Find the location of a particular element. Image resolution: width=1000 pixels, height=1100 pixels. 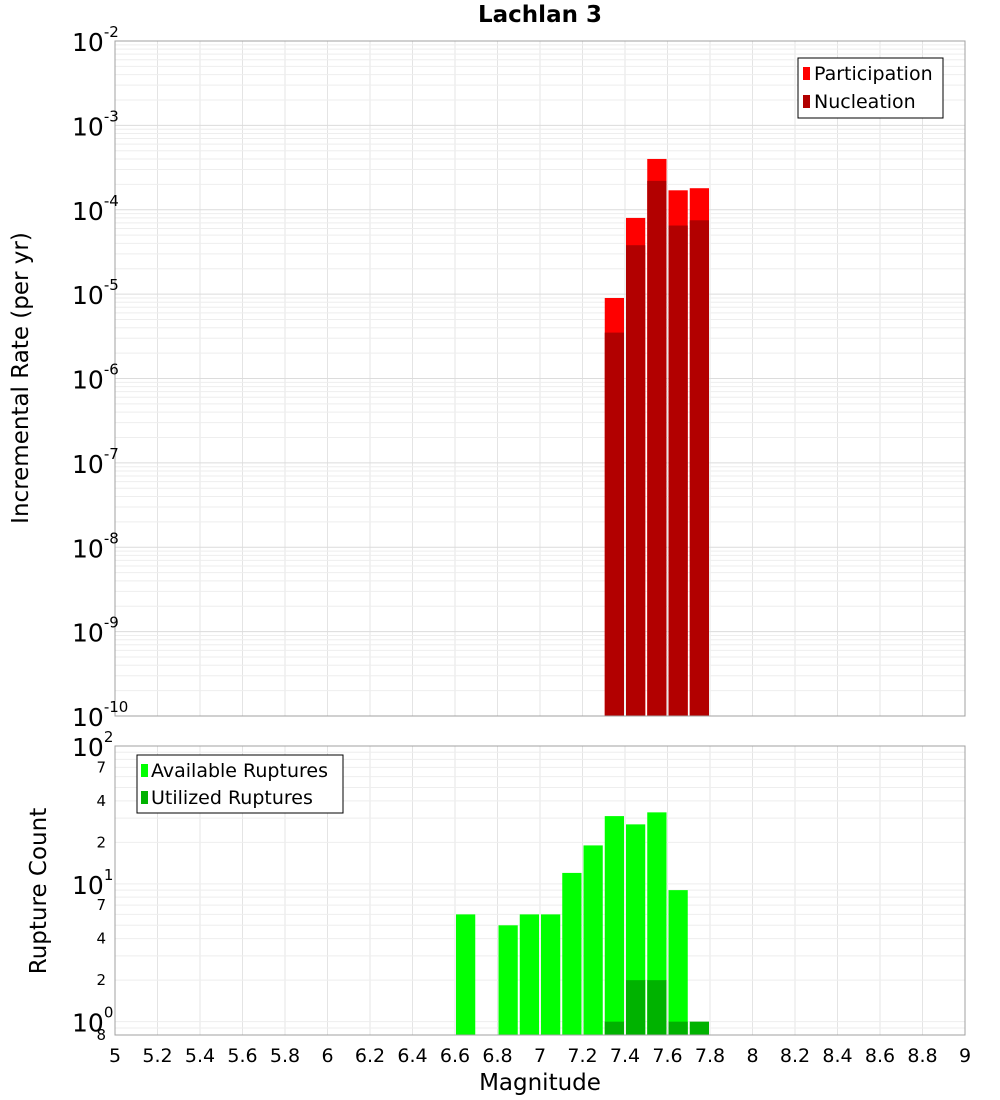

legend-nucleation-swatch is located at coordinates (806, 101).